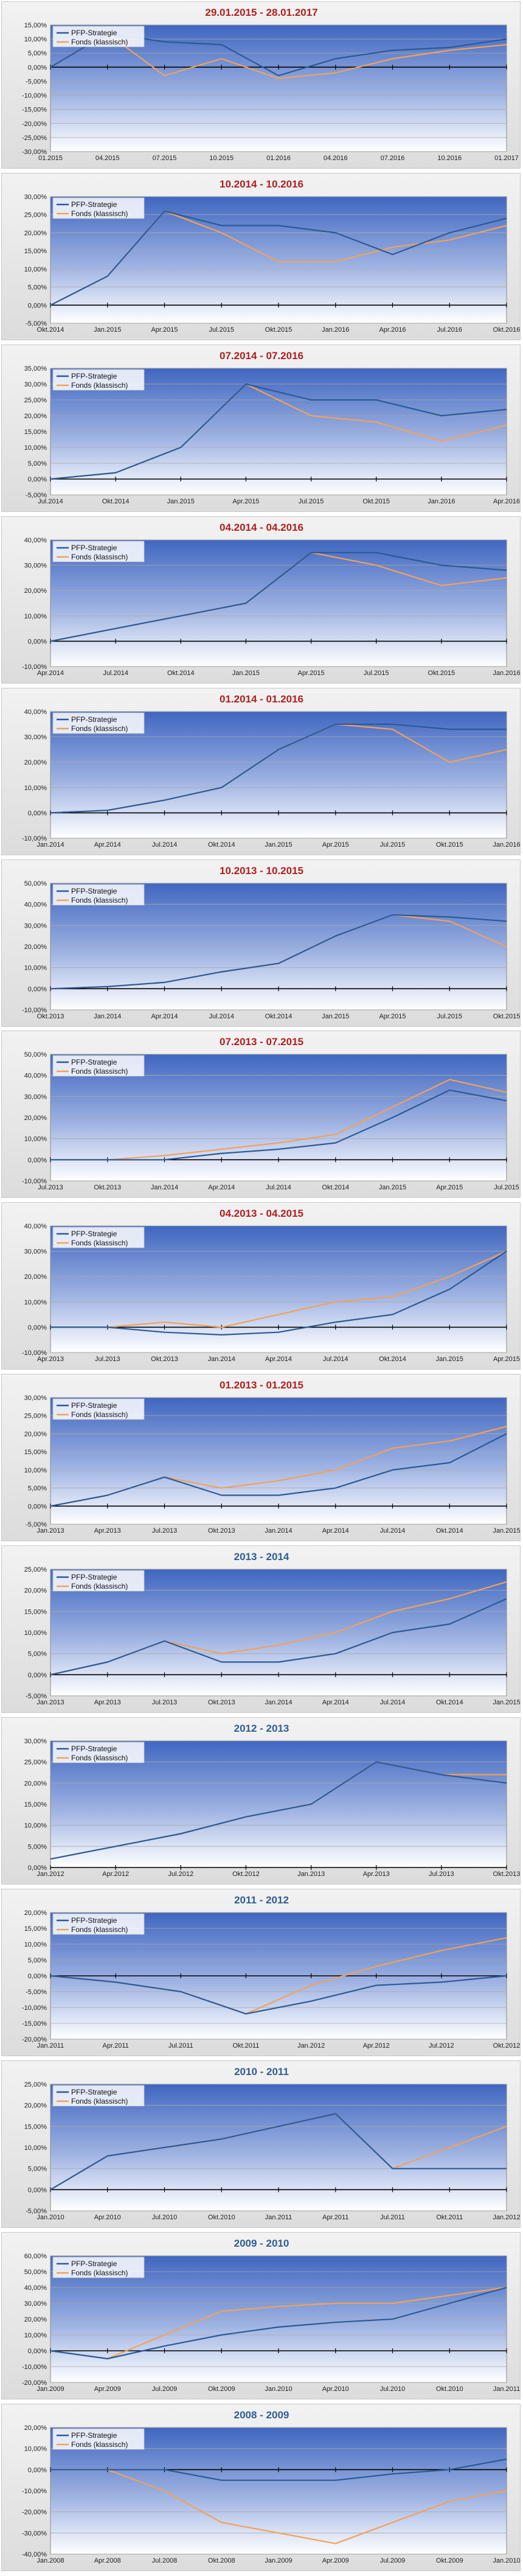 This screenshot has width=523, height=2576. Describe the element at coordinates (450, 1703) in the screenshot. I see `x-tick-label: Okt.2014` at that location.